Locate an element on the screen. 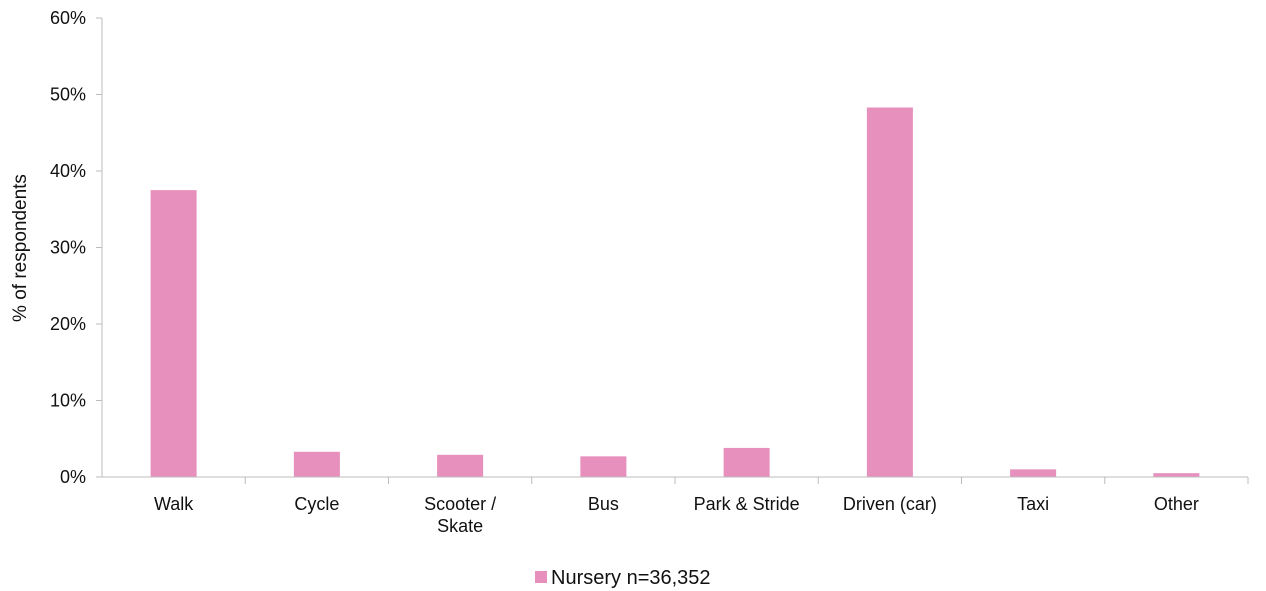 The height and width of the screenshot is (591, 1266). y-axis-title: % of respondents is located at coordinates (20, 248).